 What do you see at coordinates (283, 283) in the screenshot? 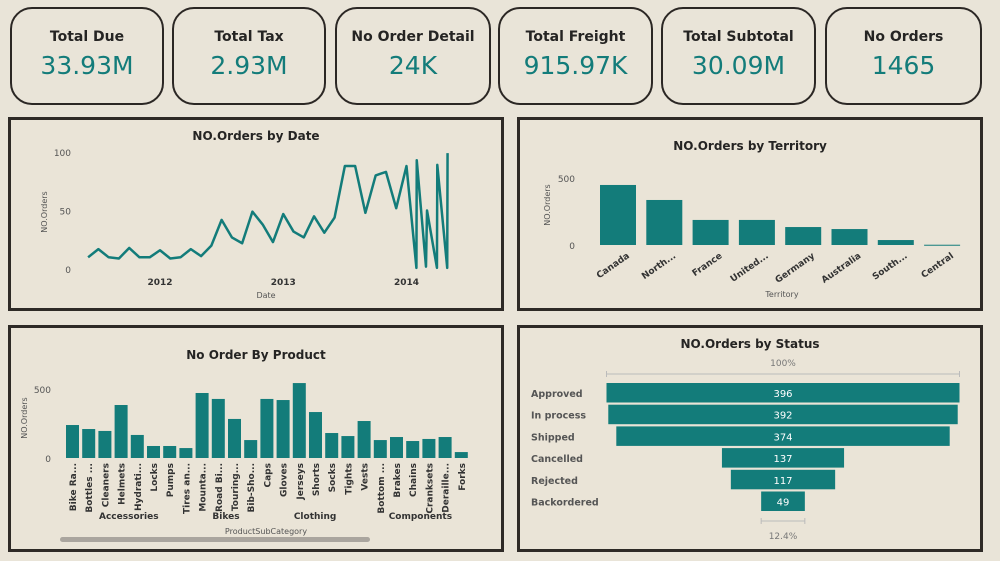
I see `x-tick-label: 2013` at bounding box center [283, 283].